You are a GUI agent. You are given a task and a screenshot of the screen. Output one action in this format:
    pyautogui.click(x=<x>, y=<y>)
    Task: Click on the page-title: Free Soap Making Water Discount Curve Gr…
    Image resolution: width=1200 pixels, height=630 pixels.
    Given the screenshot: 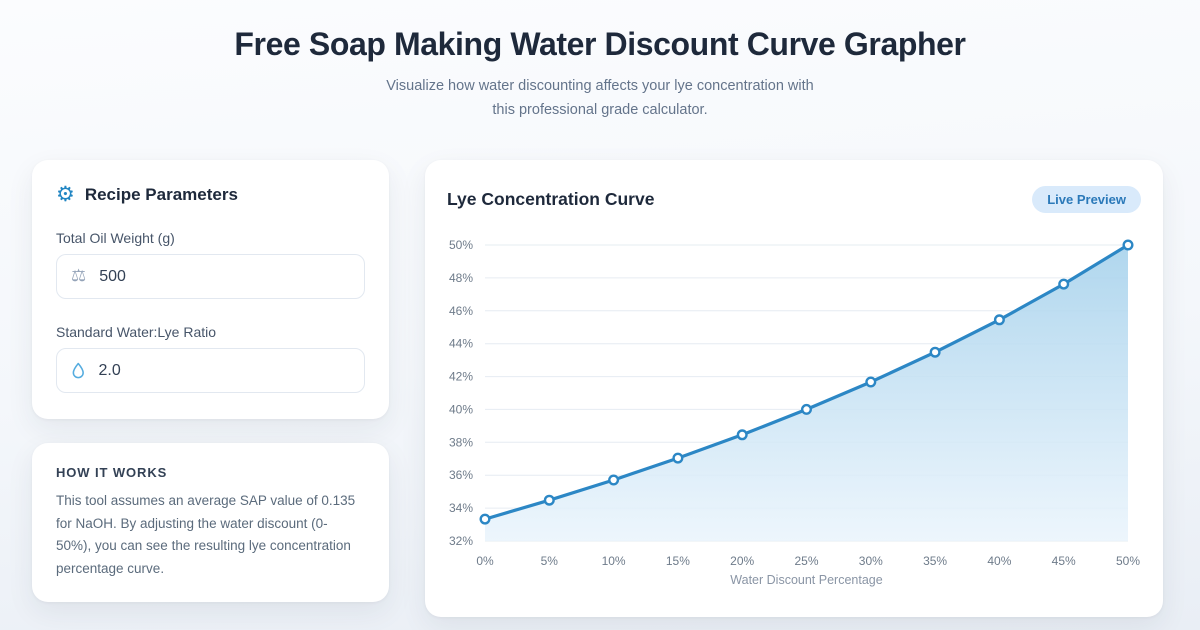 What is the action you would take?
    pyautogui.click(x=600, y=44)
    